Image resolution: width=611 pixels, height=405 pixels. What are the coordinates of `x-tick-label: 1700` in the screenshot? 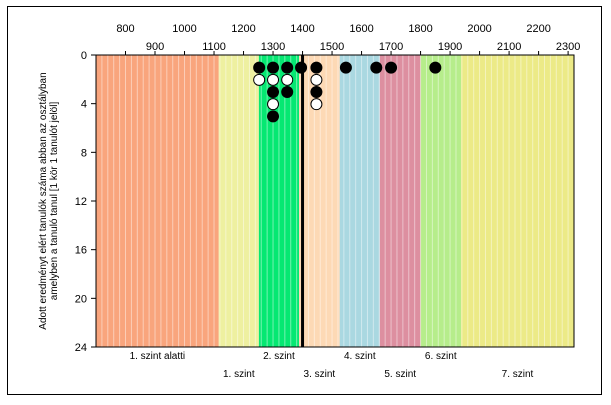 It's located at (391, 47).